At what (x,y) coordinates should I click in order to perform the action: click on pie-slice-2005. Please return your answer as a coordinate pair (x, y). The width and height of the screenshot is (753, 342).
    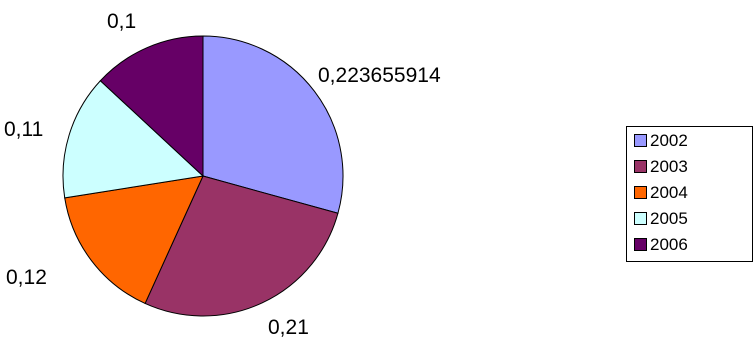
    Looking at the image, I should click on (133, 139).